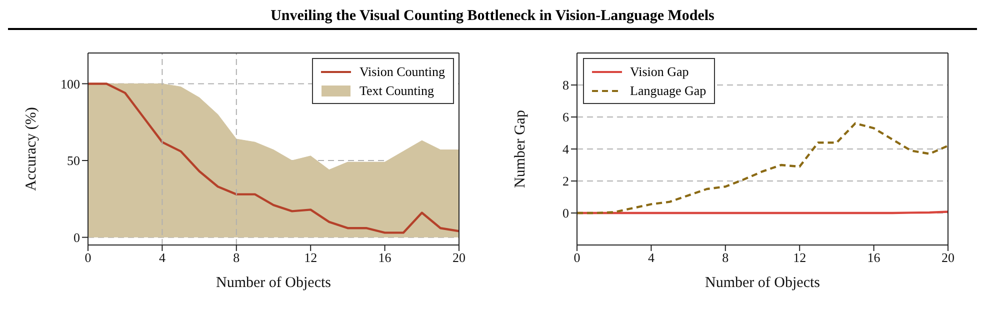 The height and width of the screenshot is (310, 985). I want to click on y-tick-label: 8, so click(565, 85).